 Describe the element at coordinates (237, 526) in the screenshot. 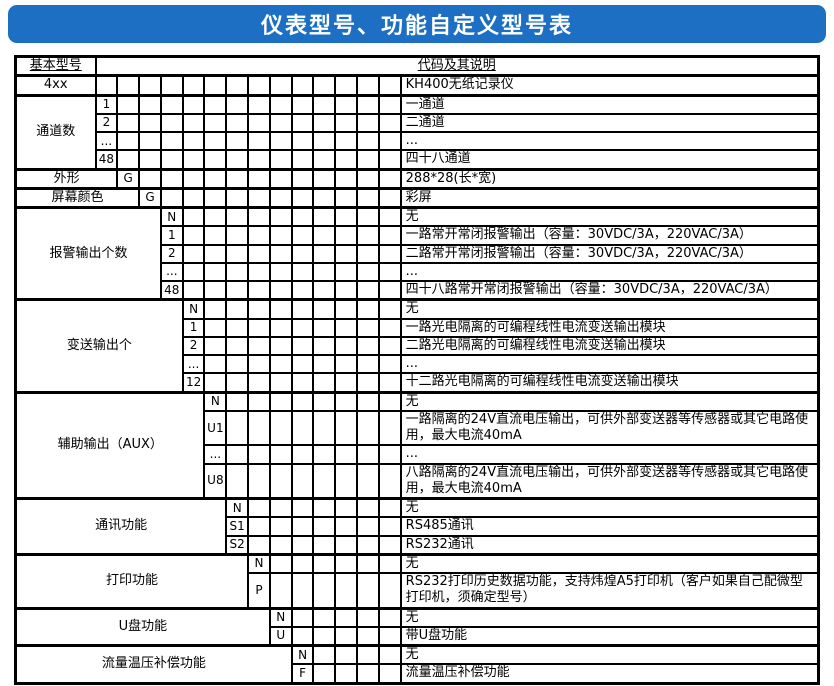

I see `code-cell: S1` at that location.